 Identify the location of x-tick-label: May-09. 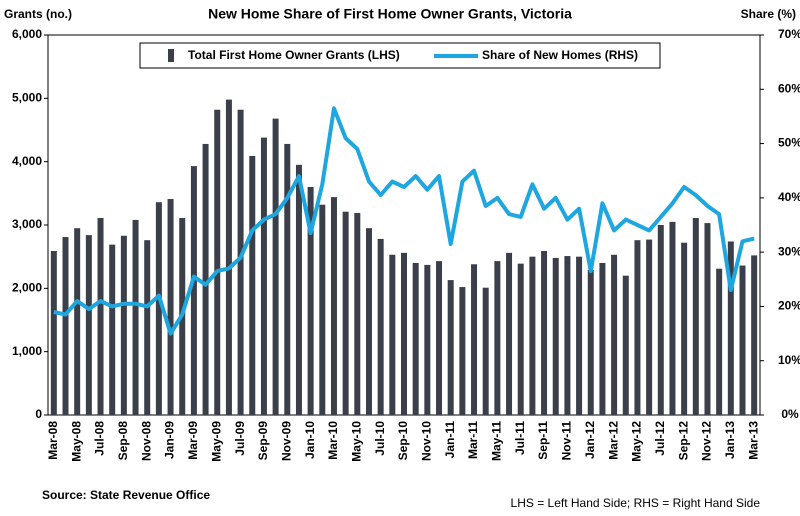
(216, 441).